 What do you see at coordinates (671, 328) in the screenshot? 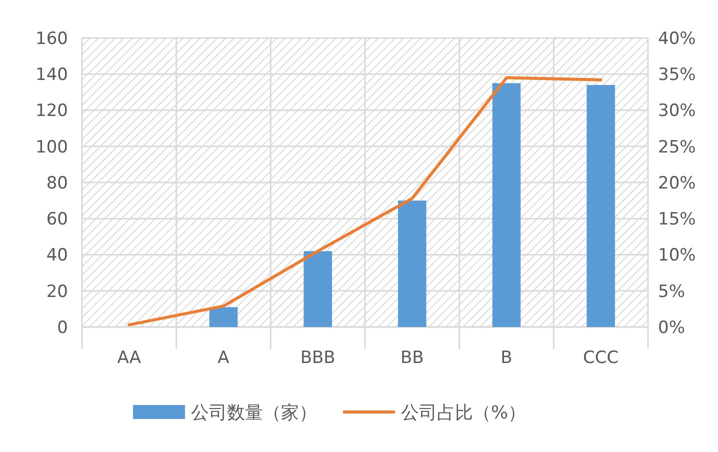
I see `y2-tick-label: 0%` at bounding box center [671, 328].